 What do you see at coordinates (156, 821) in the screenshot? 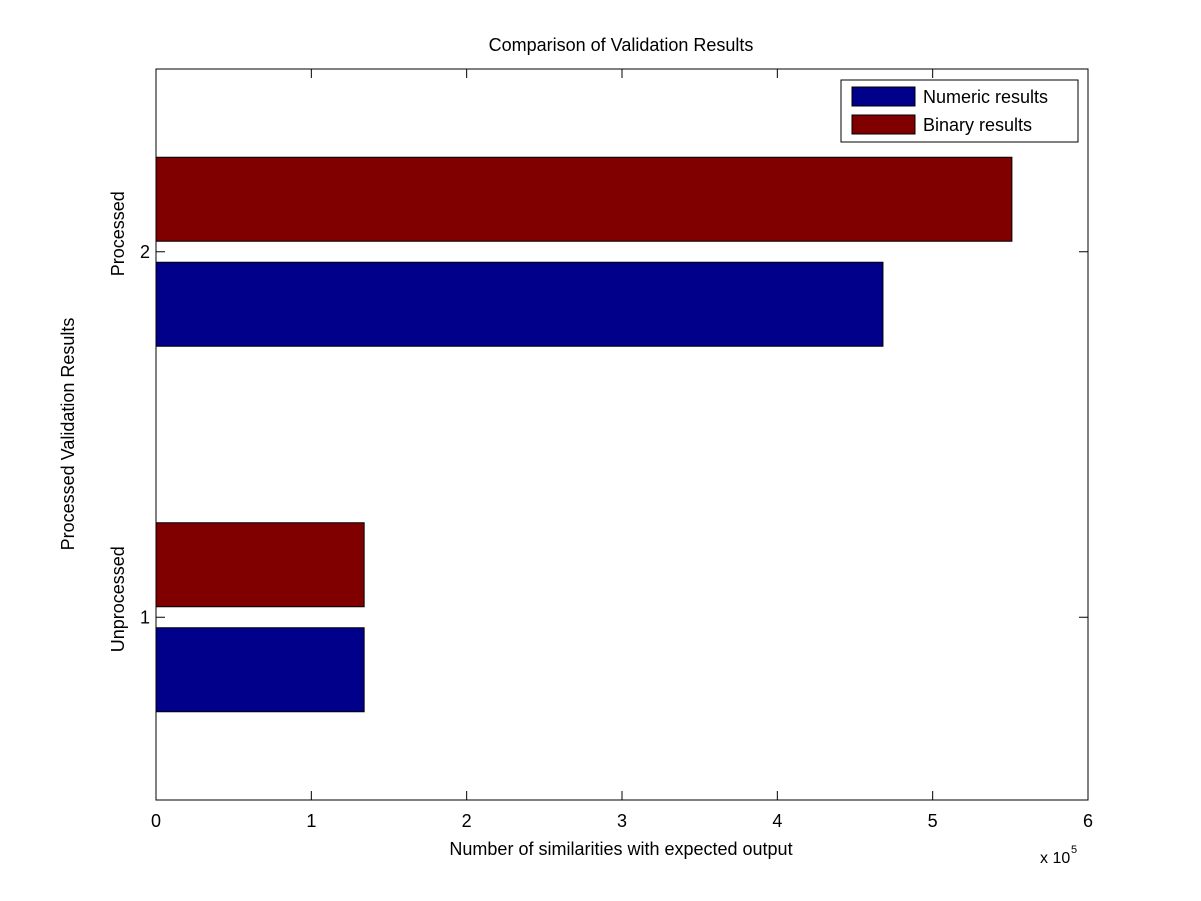
I see `x-tick-label: 0` at bounding box center [156, 821].